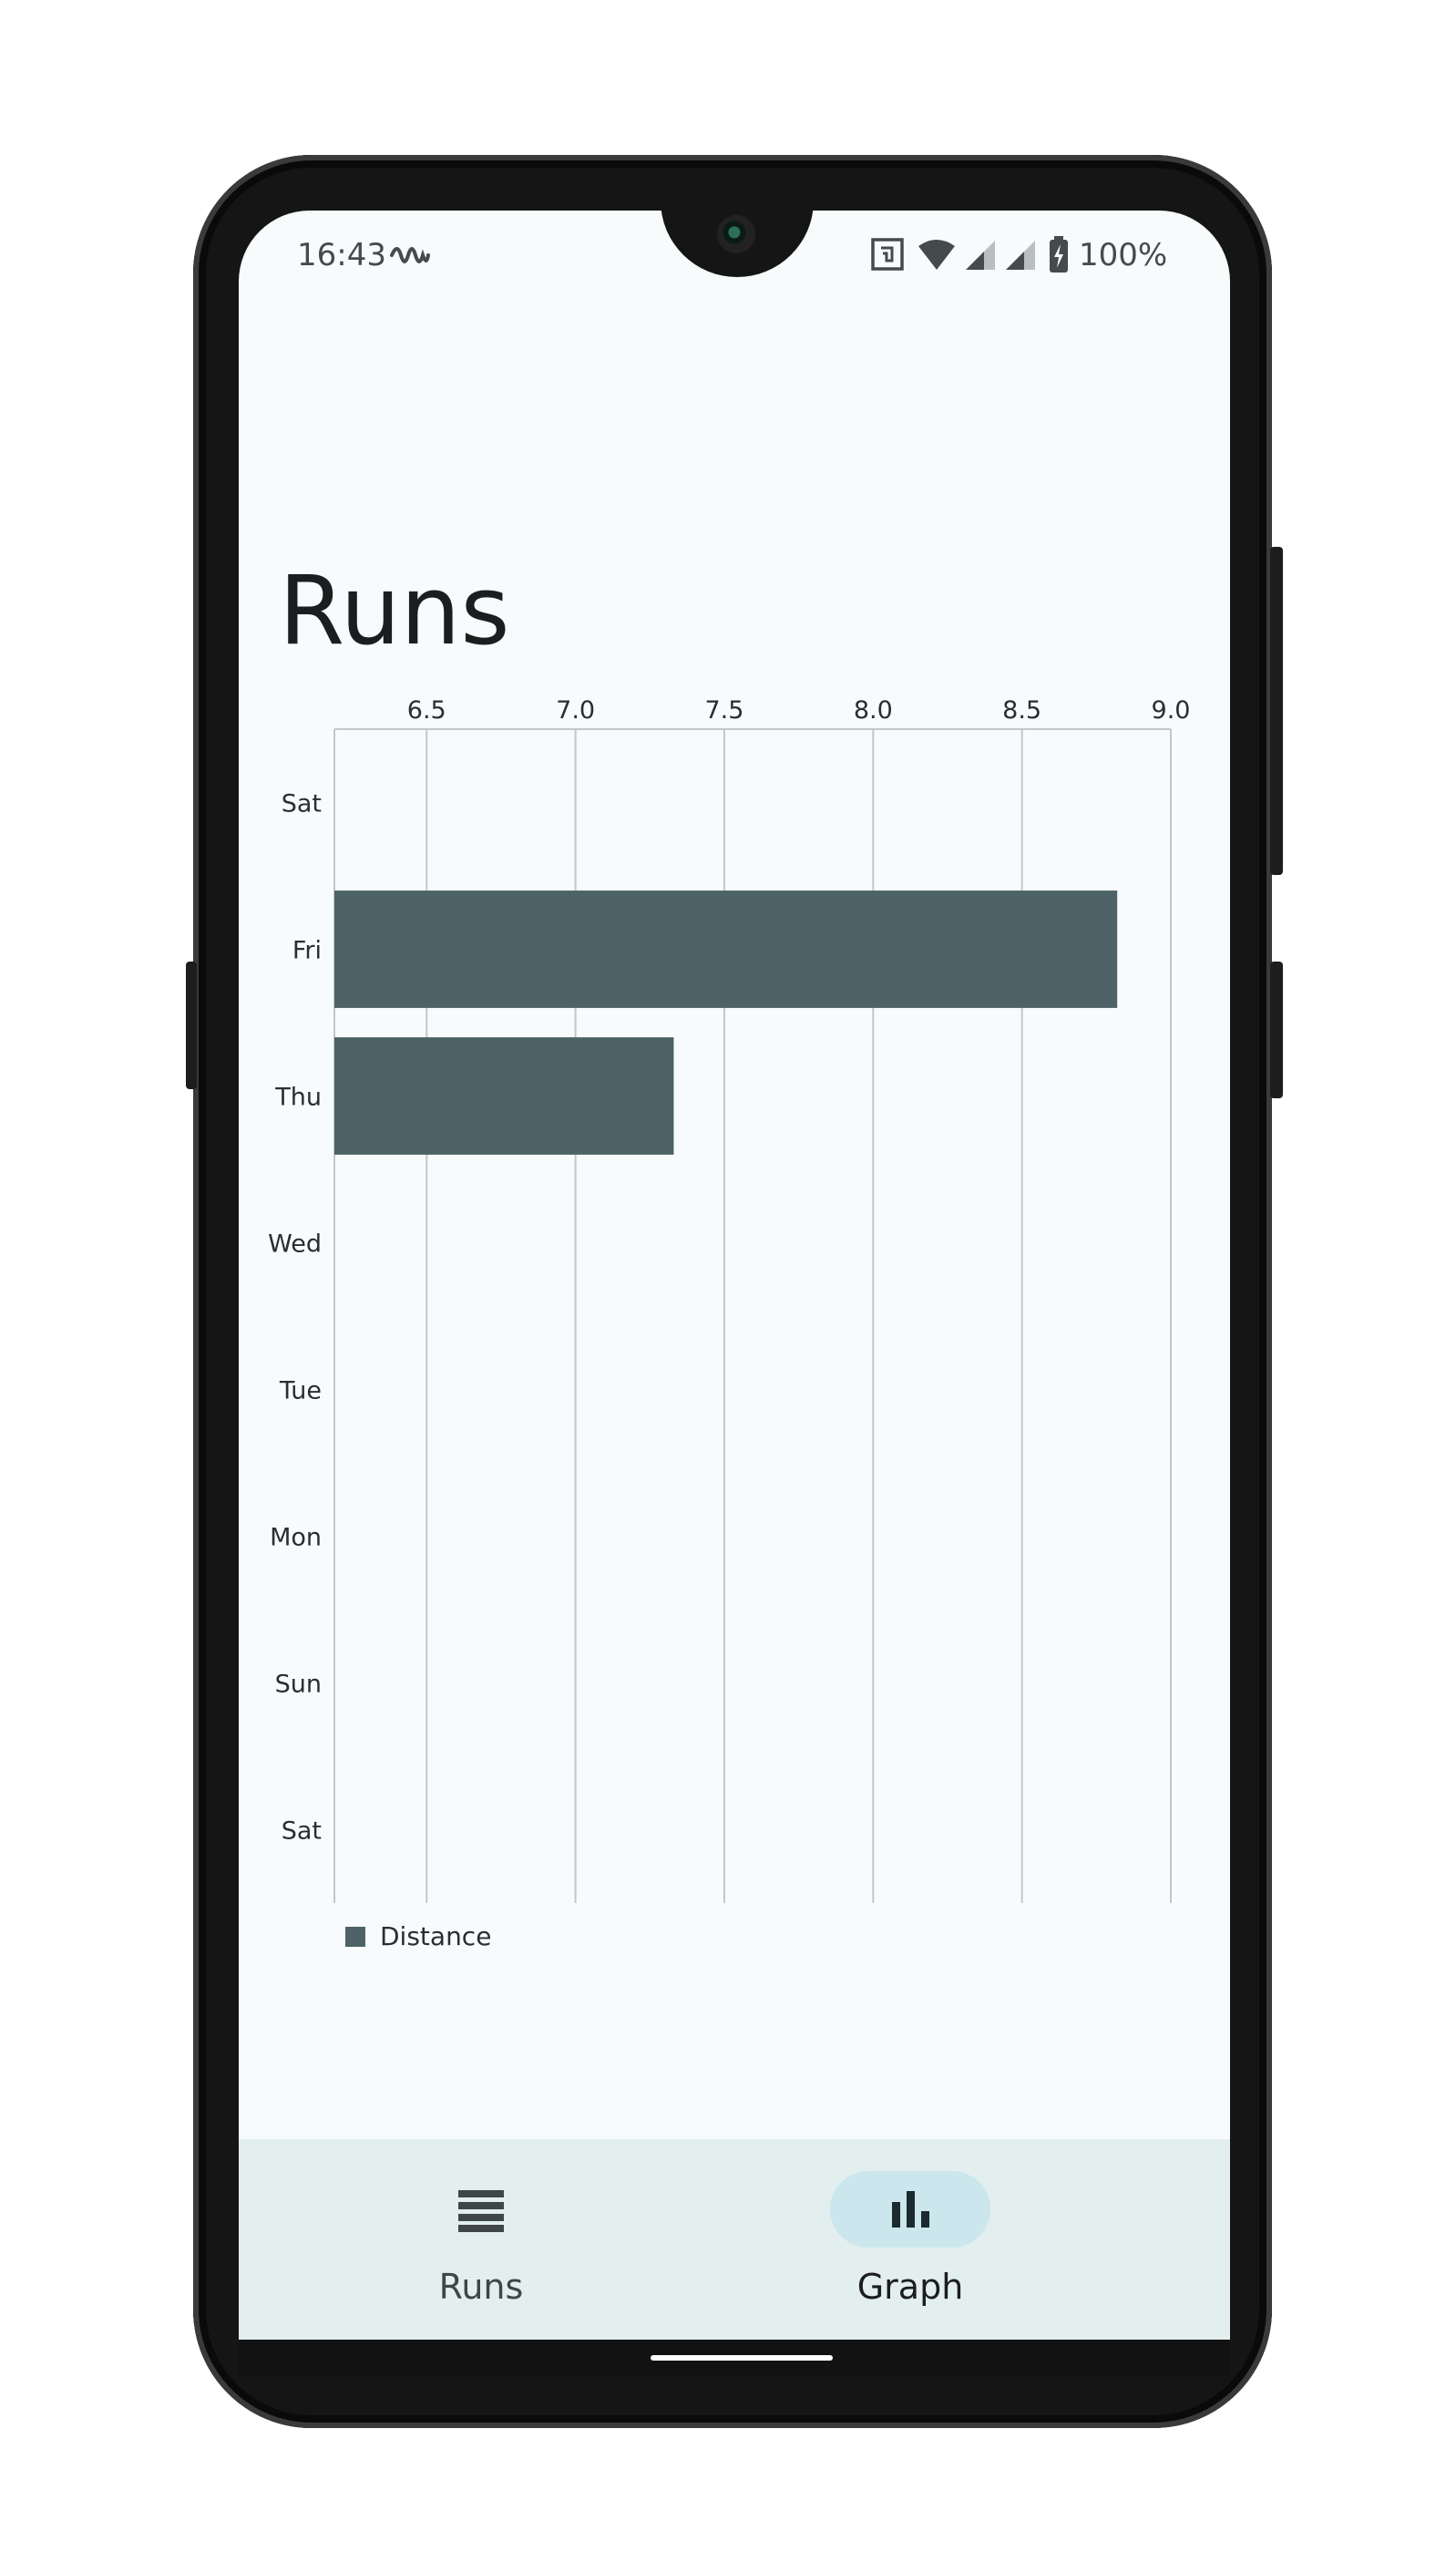 The width and height of the screenshot is (1456, 2552). Describe the element at coordinates (410, 255) in the screenshot. I see `activity-icon` at that location.